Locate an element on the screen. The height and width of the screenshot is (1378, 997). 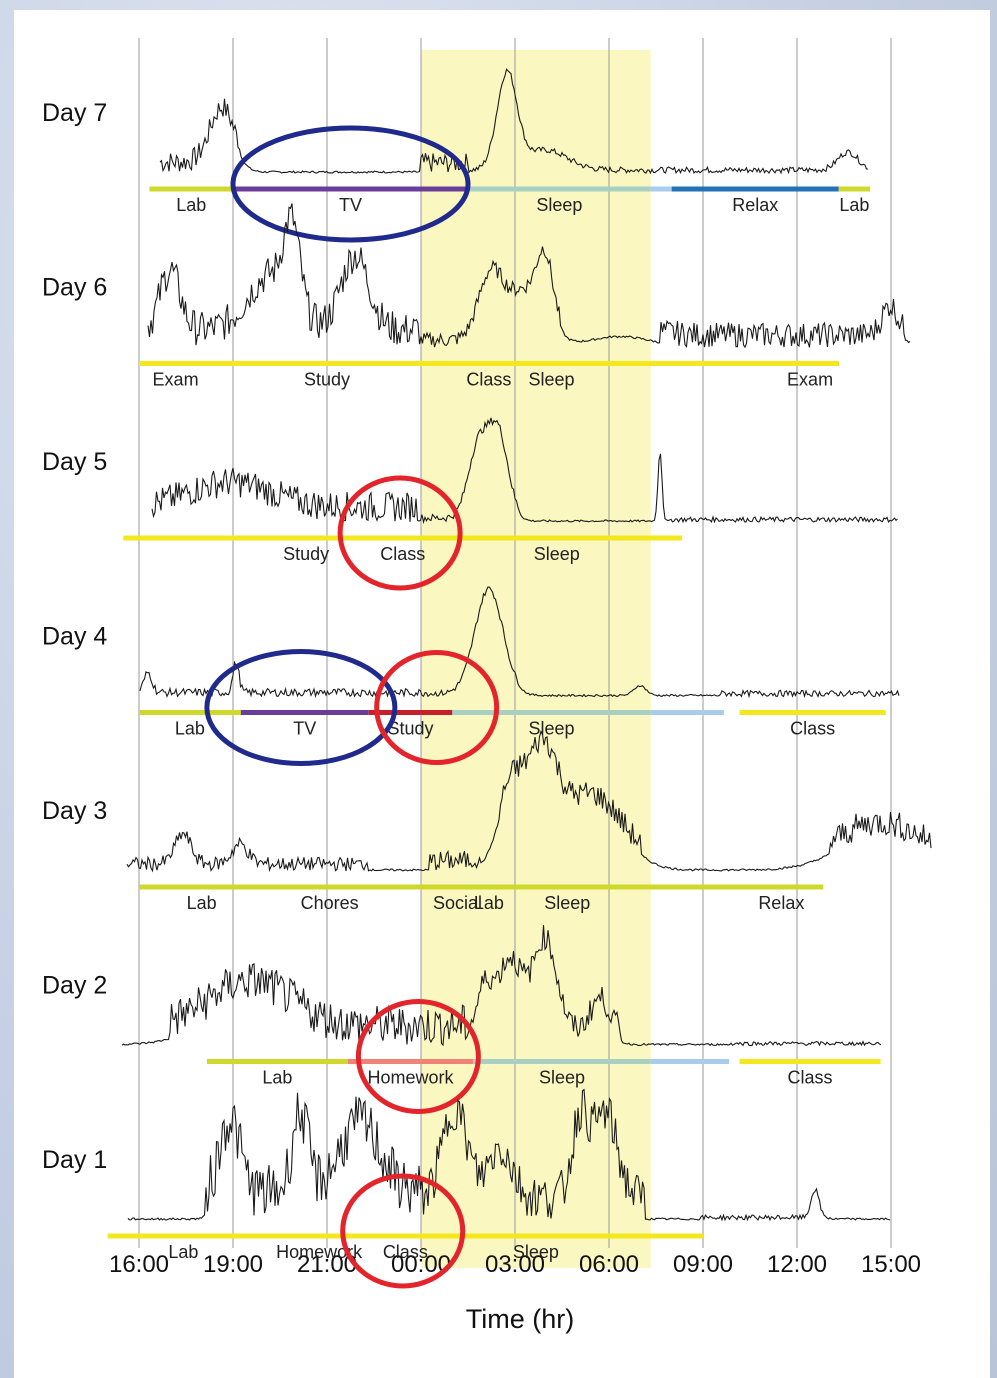
x-tick-label: 12:00 is located at coordinates (797, 1264).